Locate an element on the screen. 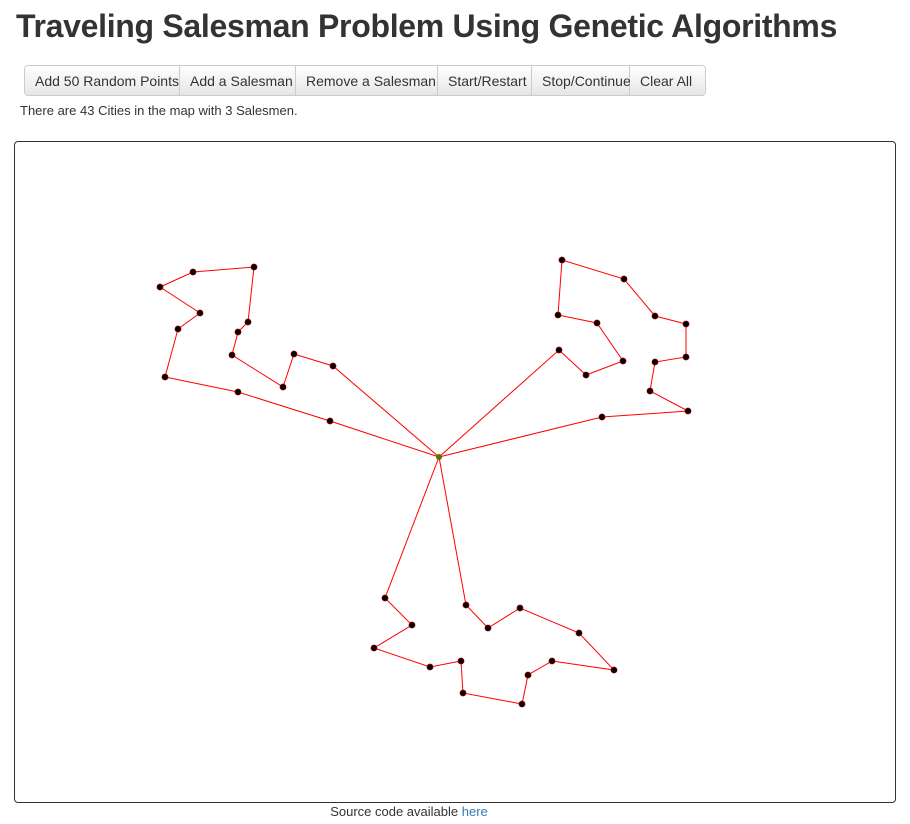  status-mid: Cities in the map with is located at coordinates (160, 110).